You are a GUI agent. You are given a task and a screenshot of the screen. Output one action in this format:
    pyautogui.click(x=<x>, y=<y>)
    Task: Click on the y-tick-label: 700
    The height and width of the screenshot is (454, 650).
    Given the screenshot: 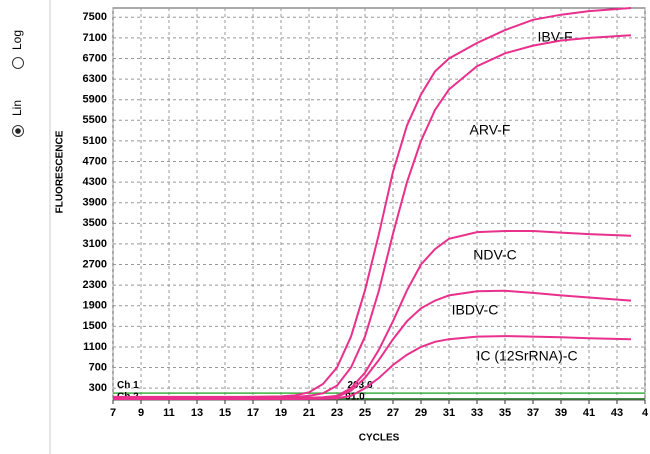 What is the action you would take?
    pyautogui.click(x=98, y=367)
    